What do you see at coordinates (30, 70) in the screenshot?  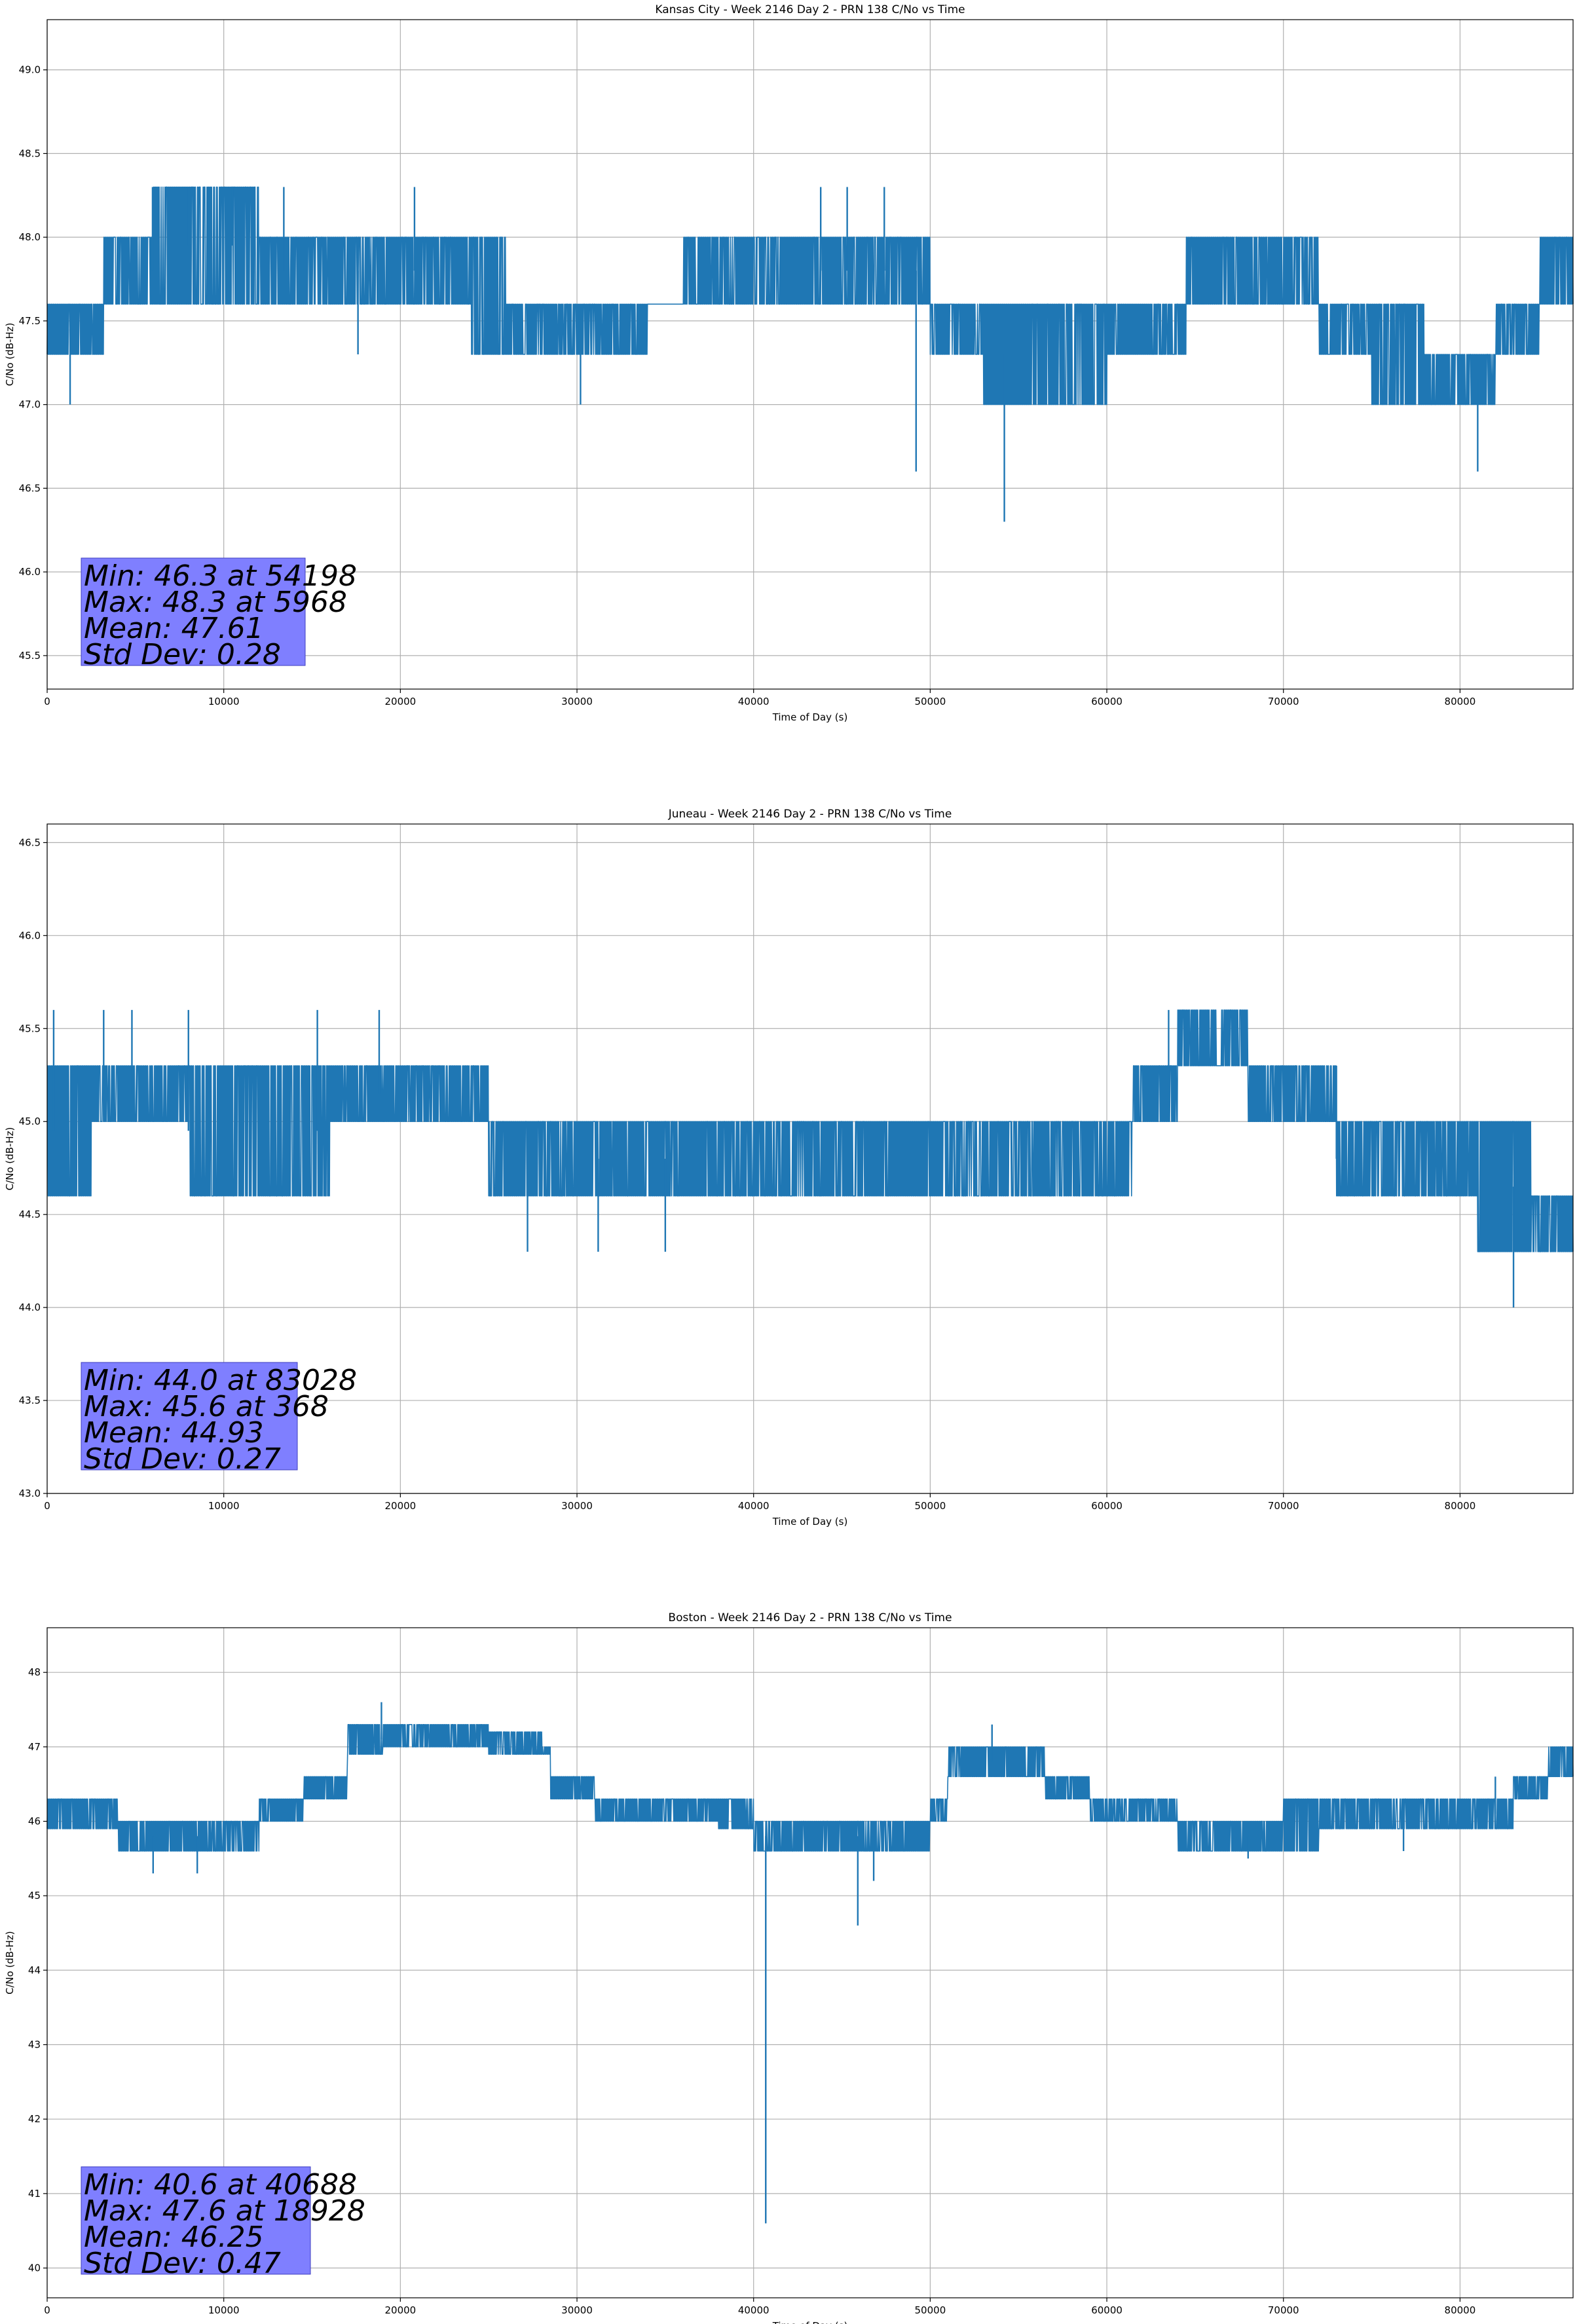 I see `y-tick-label: 49.0` at bounding box center [30, 70].